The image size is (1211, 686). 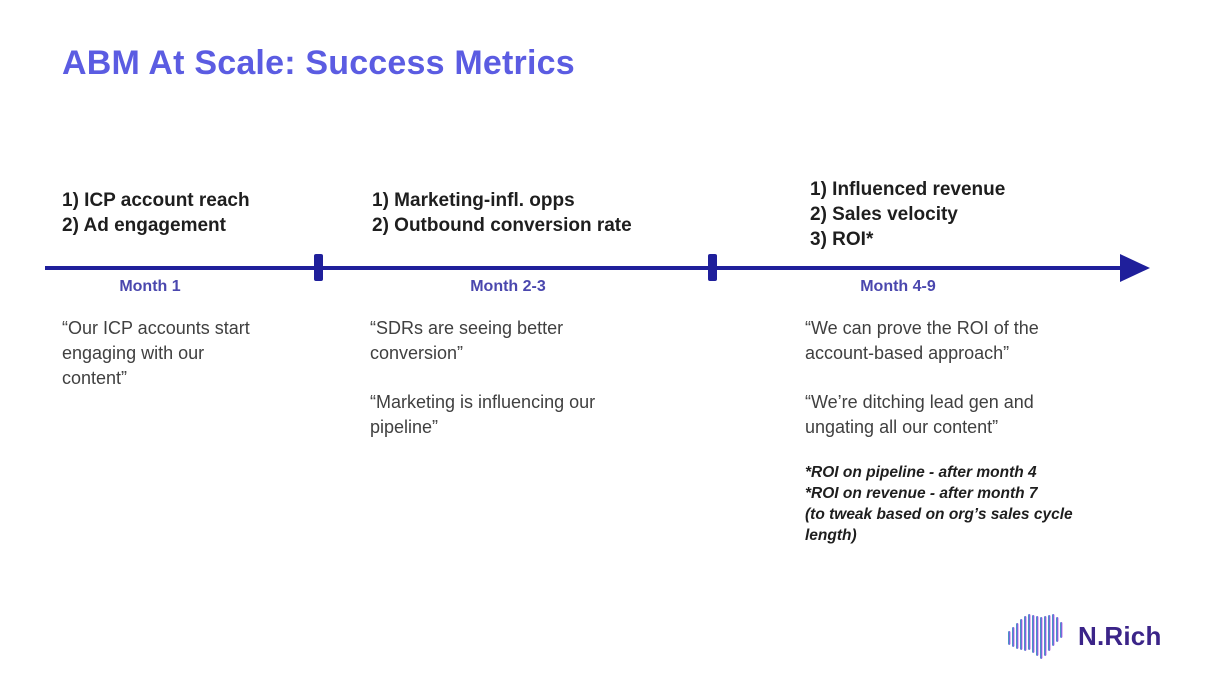 What do you see at coordinates (1035, 636) in the screenshot?
I see `waveform-icon` at bounding box center [1035, 636].